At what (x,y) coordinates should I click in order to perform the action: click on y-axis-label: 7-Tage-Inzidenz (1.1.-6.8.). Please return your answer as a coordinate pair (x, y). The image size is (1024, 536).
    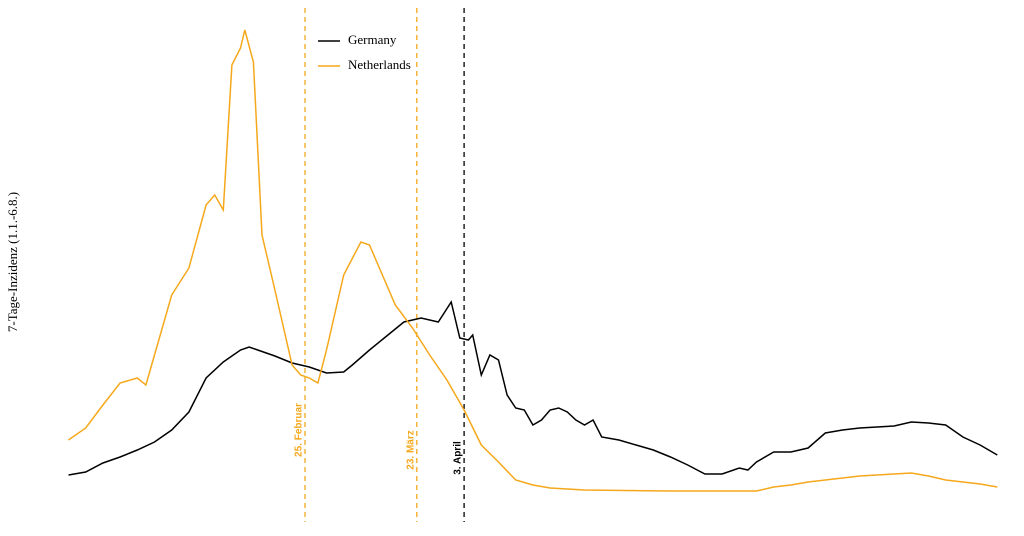
    Looking at the image, I should click on (12, 262).